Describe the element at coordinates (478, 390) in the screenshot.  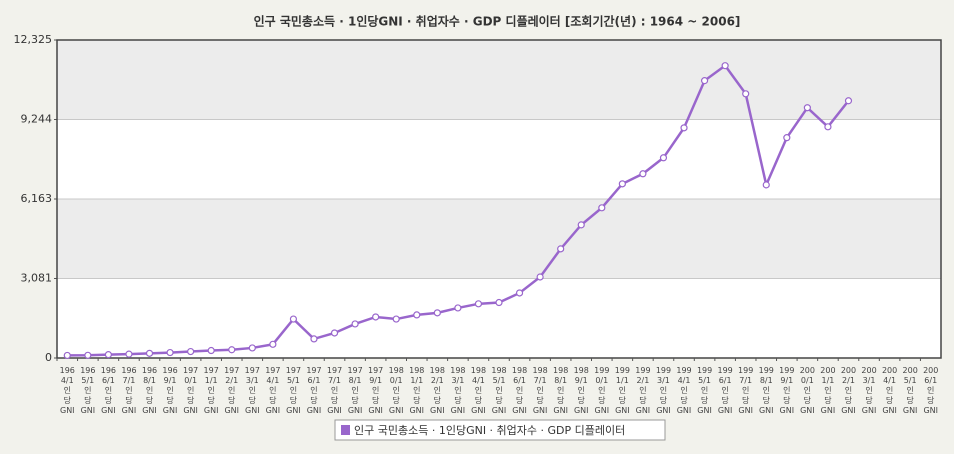
I see `x-tick-label: 198 4/1 인 당 GNI` at that location.